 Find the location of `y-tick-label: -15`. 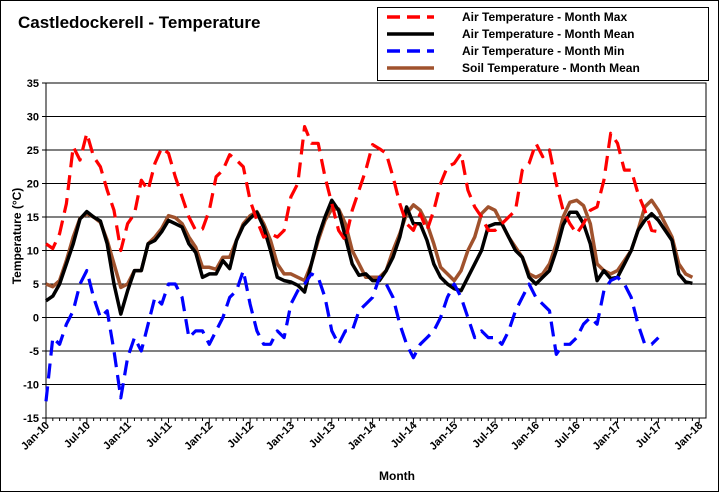

y-tick-label: -15 is located at coordinates (31, 419).